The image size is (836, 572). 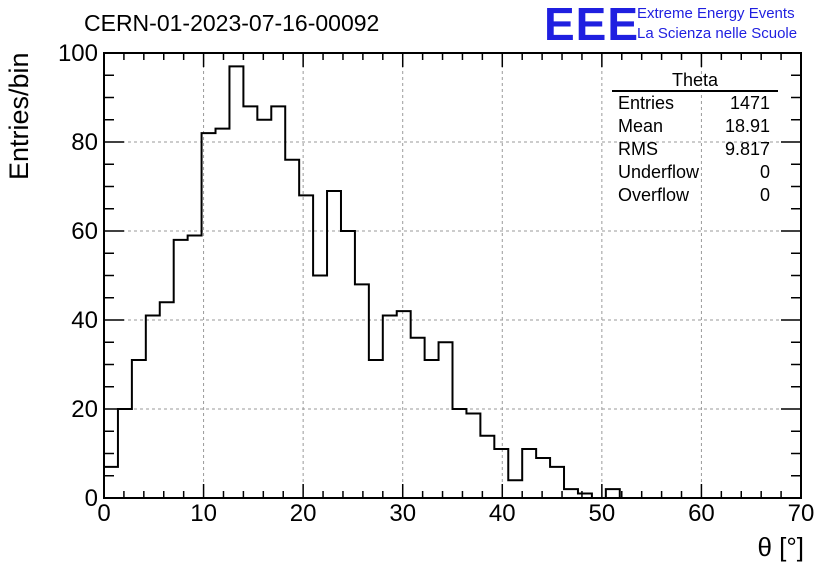 I want to click on y-tick-label: 80, so click(x=84, y=142).